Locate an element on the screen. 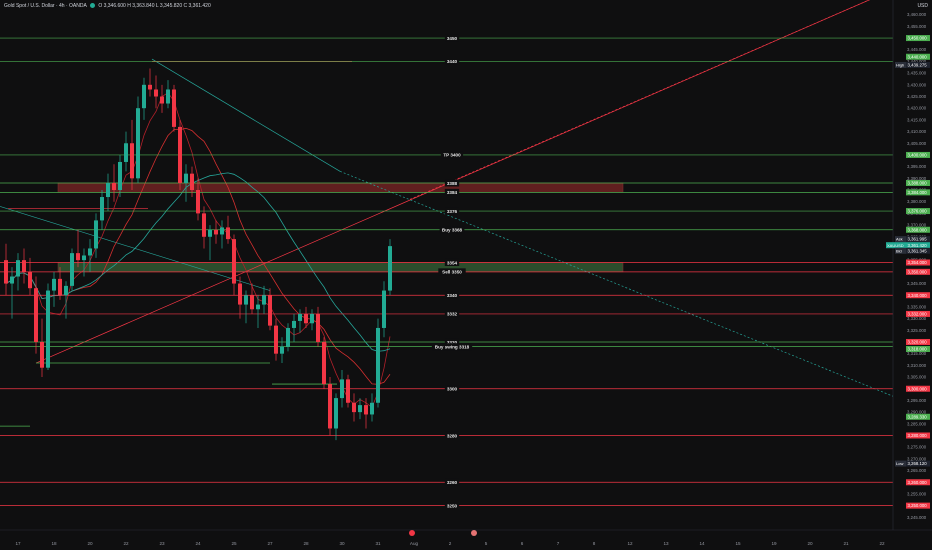 The height and width of the screenshot is (550, 932). level-price-tag-text-14: 3,280.000 is located at coordinates (918, 435).